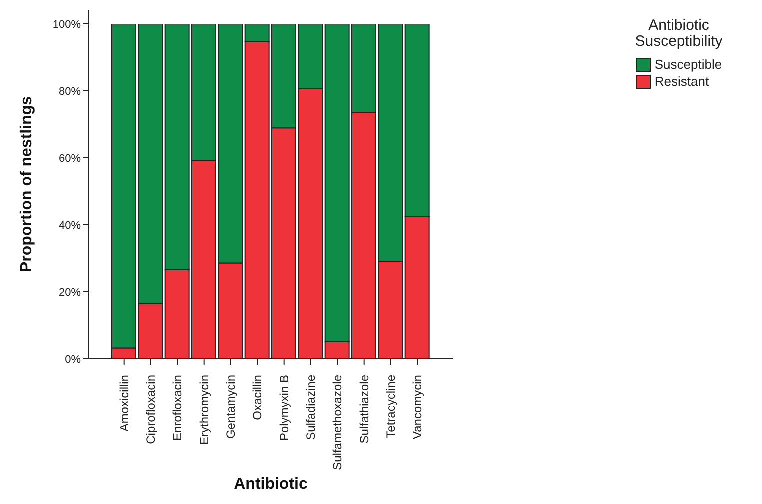  Describe the element at coordinates (177, 408) in the screenshot. I see `x-tick-label: Enrofloxacin` at that location.